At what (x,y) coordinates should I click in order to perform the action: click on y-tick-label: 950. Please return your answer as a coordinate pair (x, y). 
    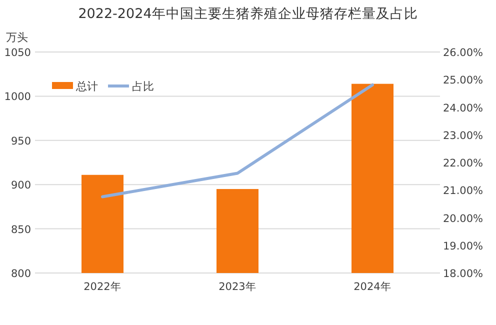
    Looking at the image, I should click on (20, 141).